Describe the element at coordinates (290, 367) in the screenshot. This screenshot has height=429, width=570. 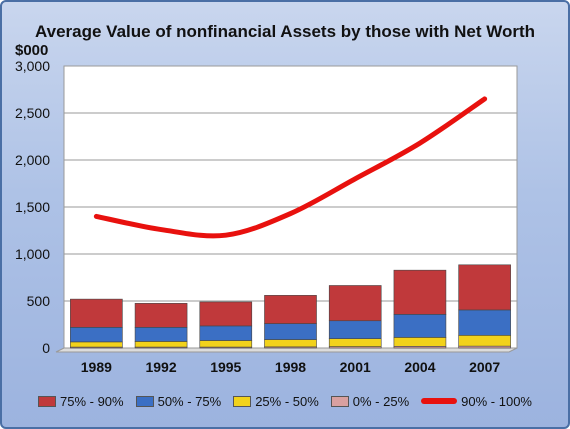
I see `x-tick-label: 1998` at that location.